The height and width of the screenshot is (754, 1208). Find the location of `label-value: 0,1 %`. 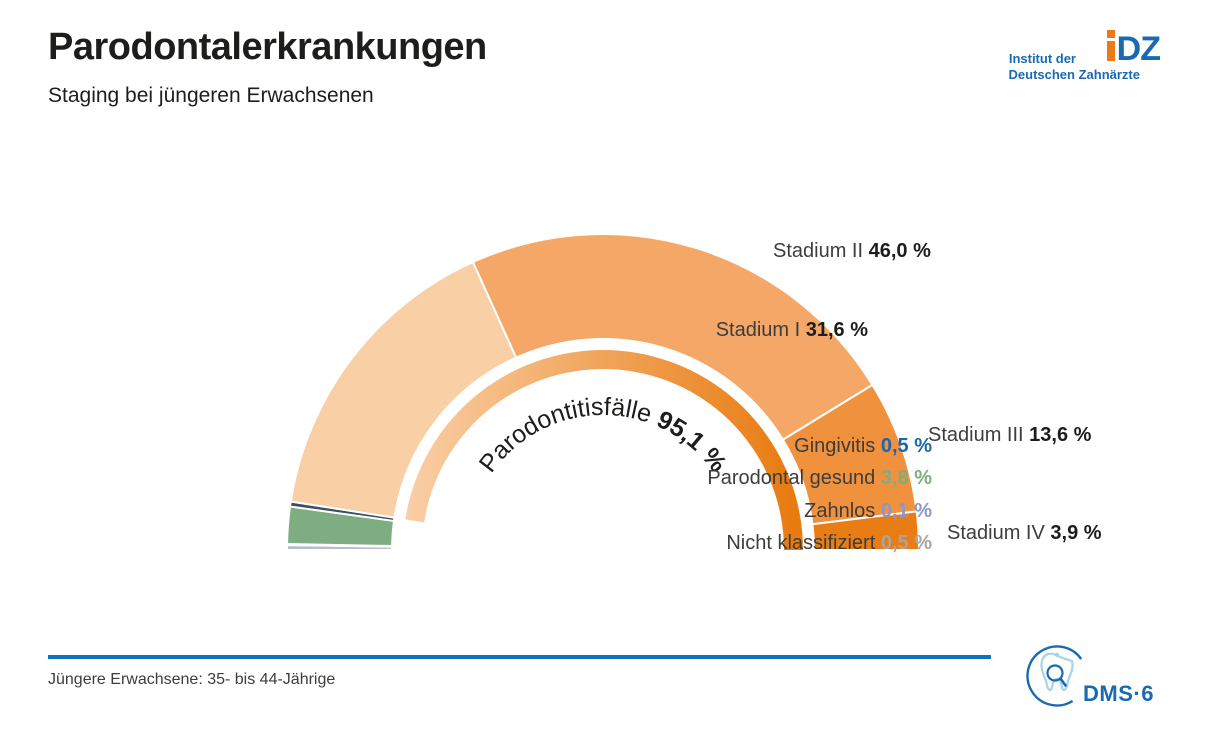

label-value: 0,1 % is located at coordinates (906, 511).